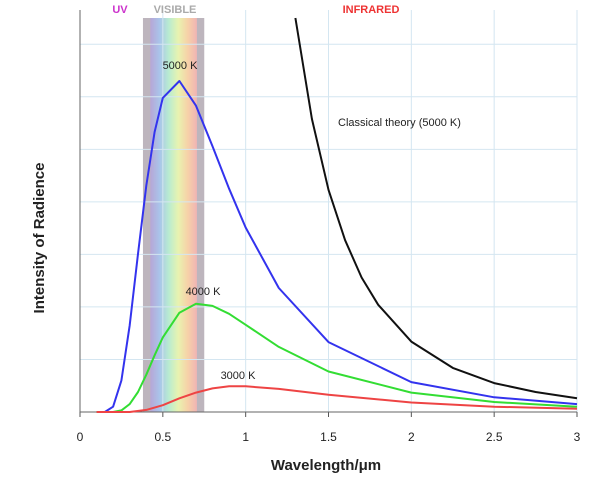  What do you see at coordinates (371, 10) in the screenshot?
I see `region-label: INFRARED` at bounding box center [371, 10].